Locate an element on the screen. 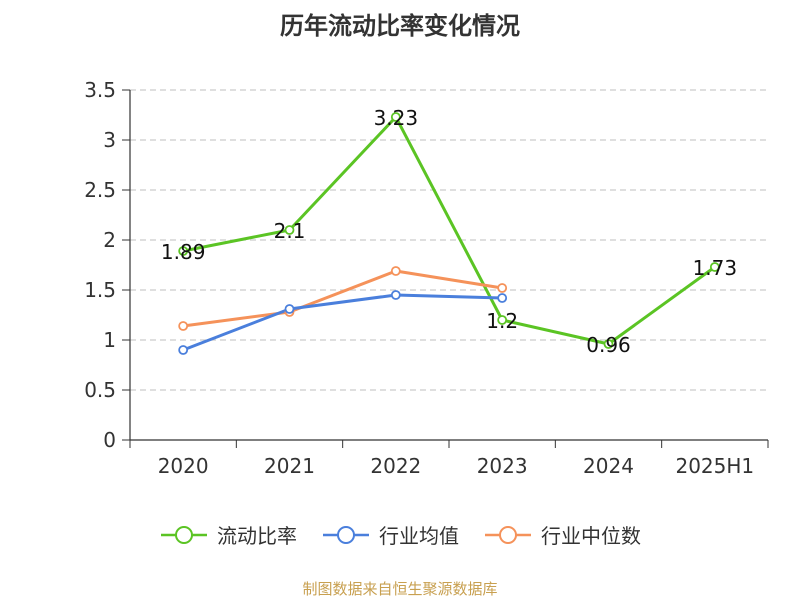  x-tick-label: 2021 is located at coordinates (289, 466).